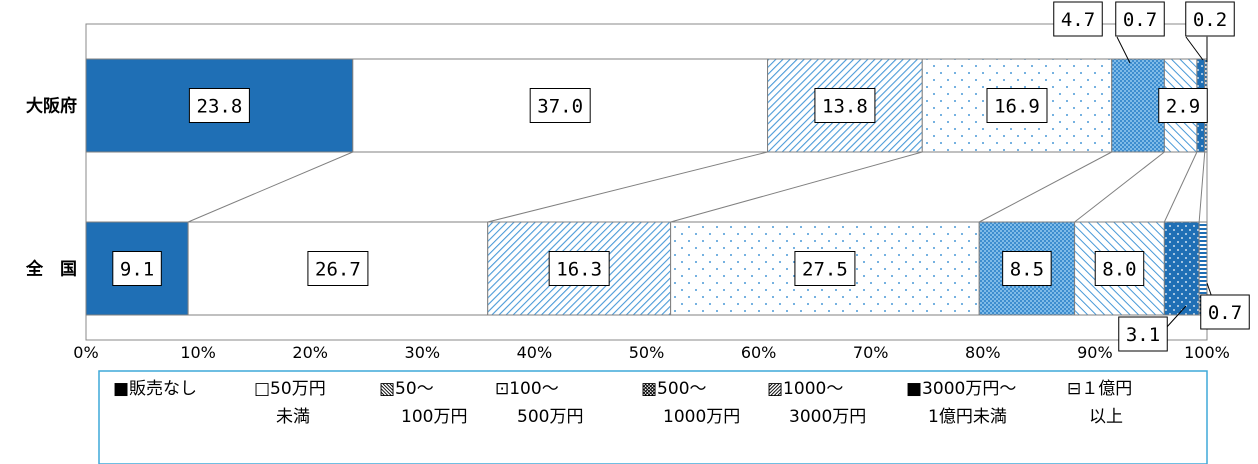 This screenshot has height=464, width=1258. What do you see at coordinates (1095, 352) in the screenshot?
I see `x-tick-label: 90%` at bounding box center [1095, 352].